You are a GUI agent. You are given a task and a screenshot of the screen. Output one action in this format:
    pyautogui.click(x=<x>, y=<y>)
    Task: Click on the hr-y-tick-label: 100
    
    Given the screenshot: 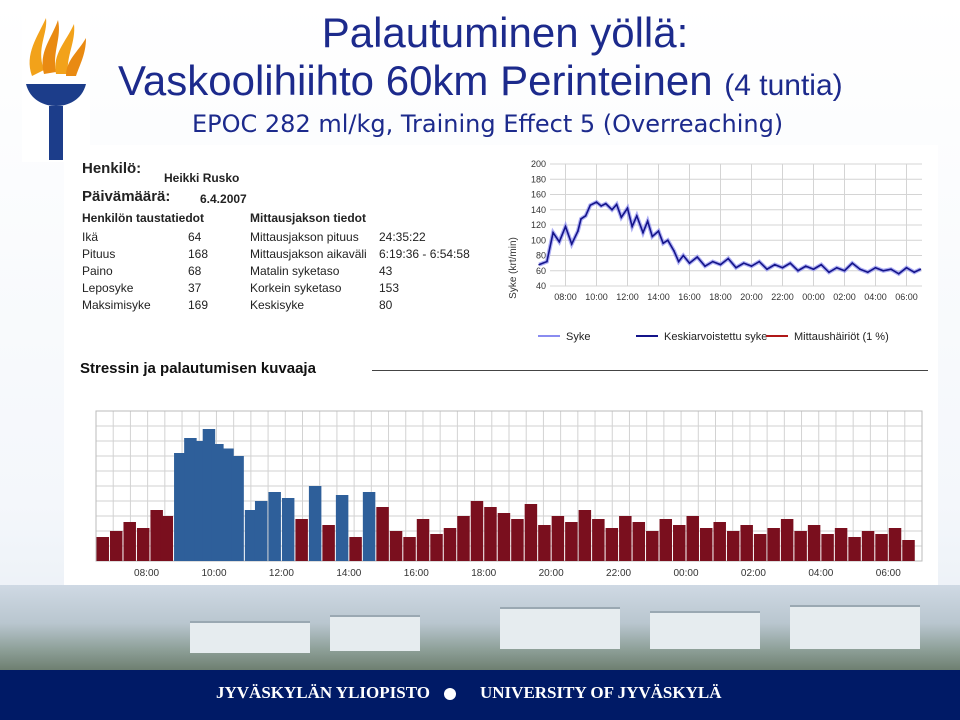 What is the action you would take?
    pyautogui.click(x=538, y=240)
    